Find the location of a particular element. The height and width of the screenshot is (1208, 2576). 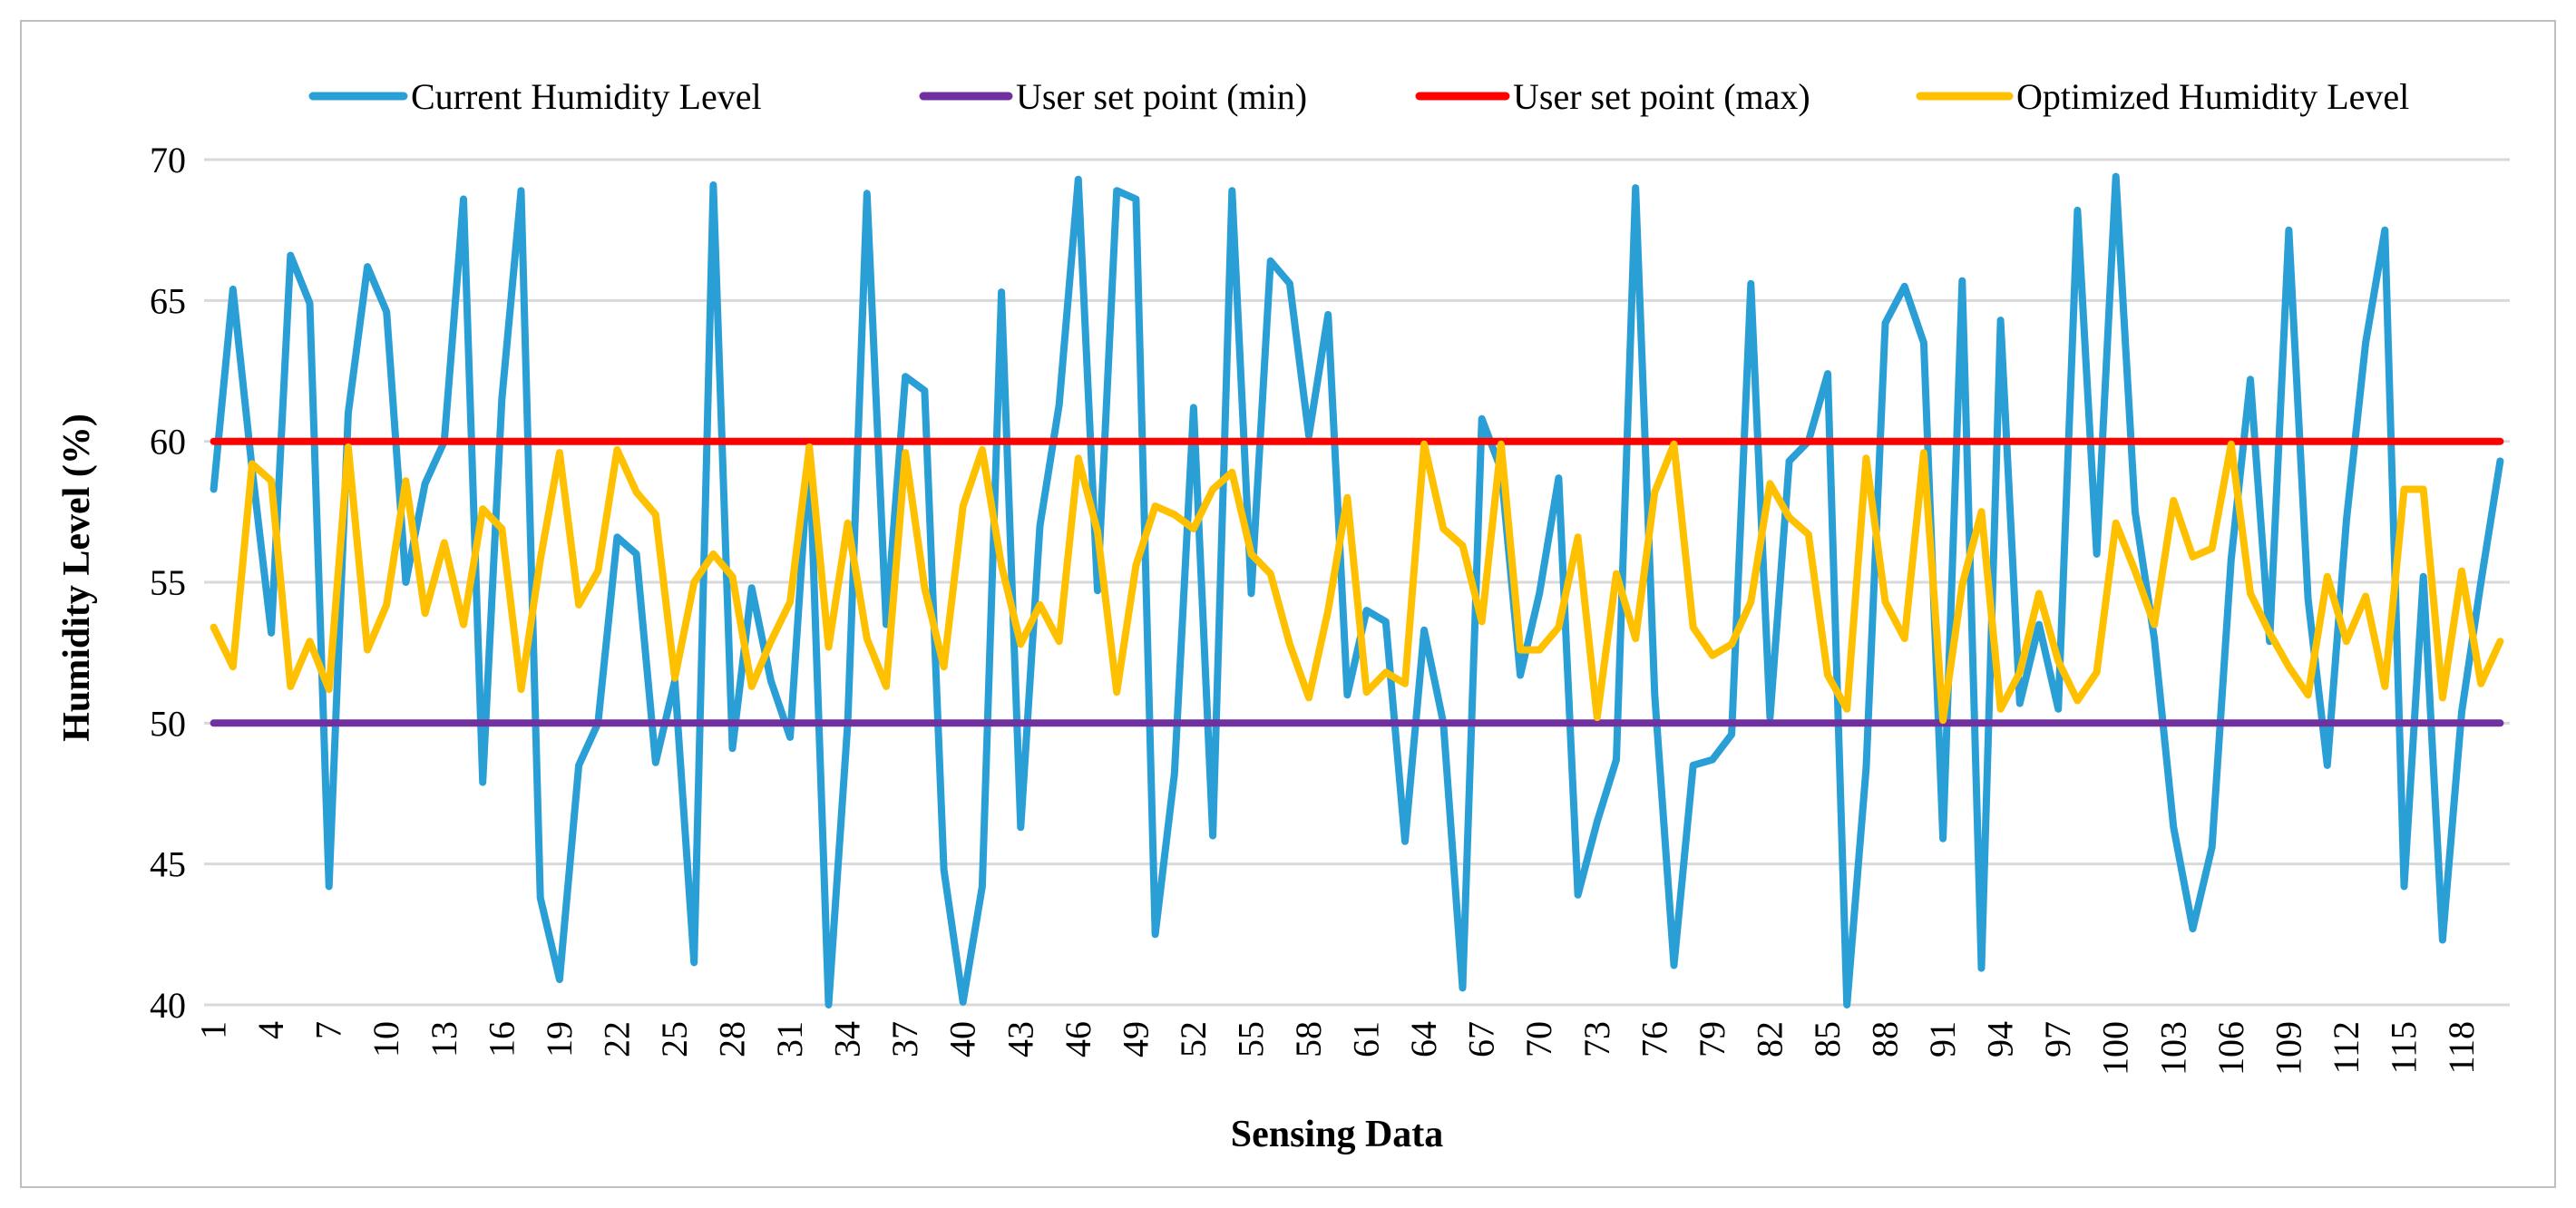

x-tick-label: 31 is located at coordinates (789, 1039).